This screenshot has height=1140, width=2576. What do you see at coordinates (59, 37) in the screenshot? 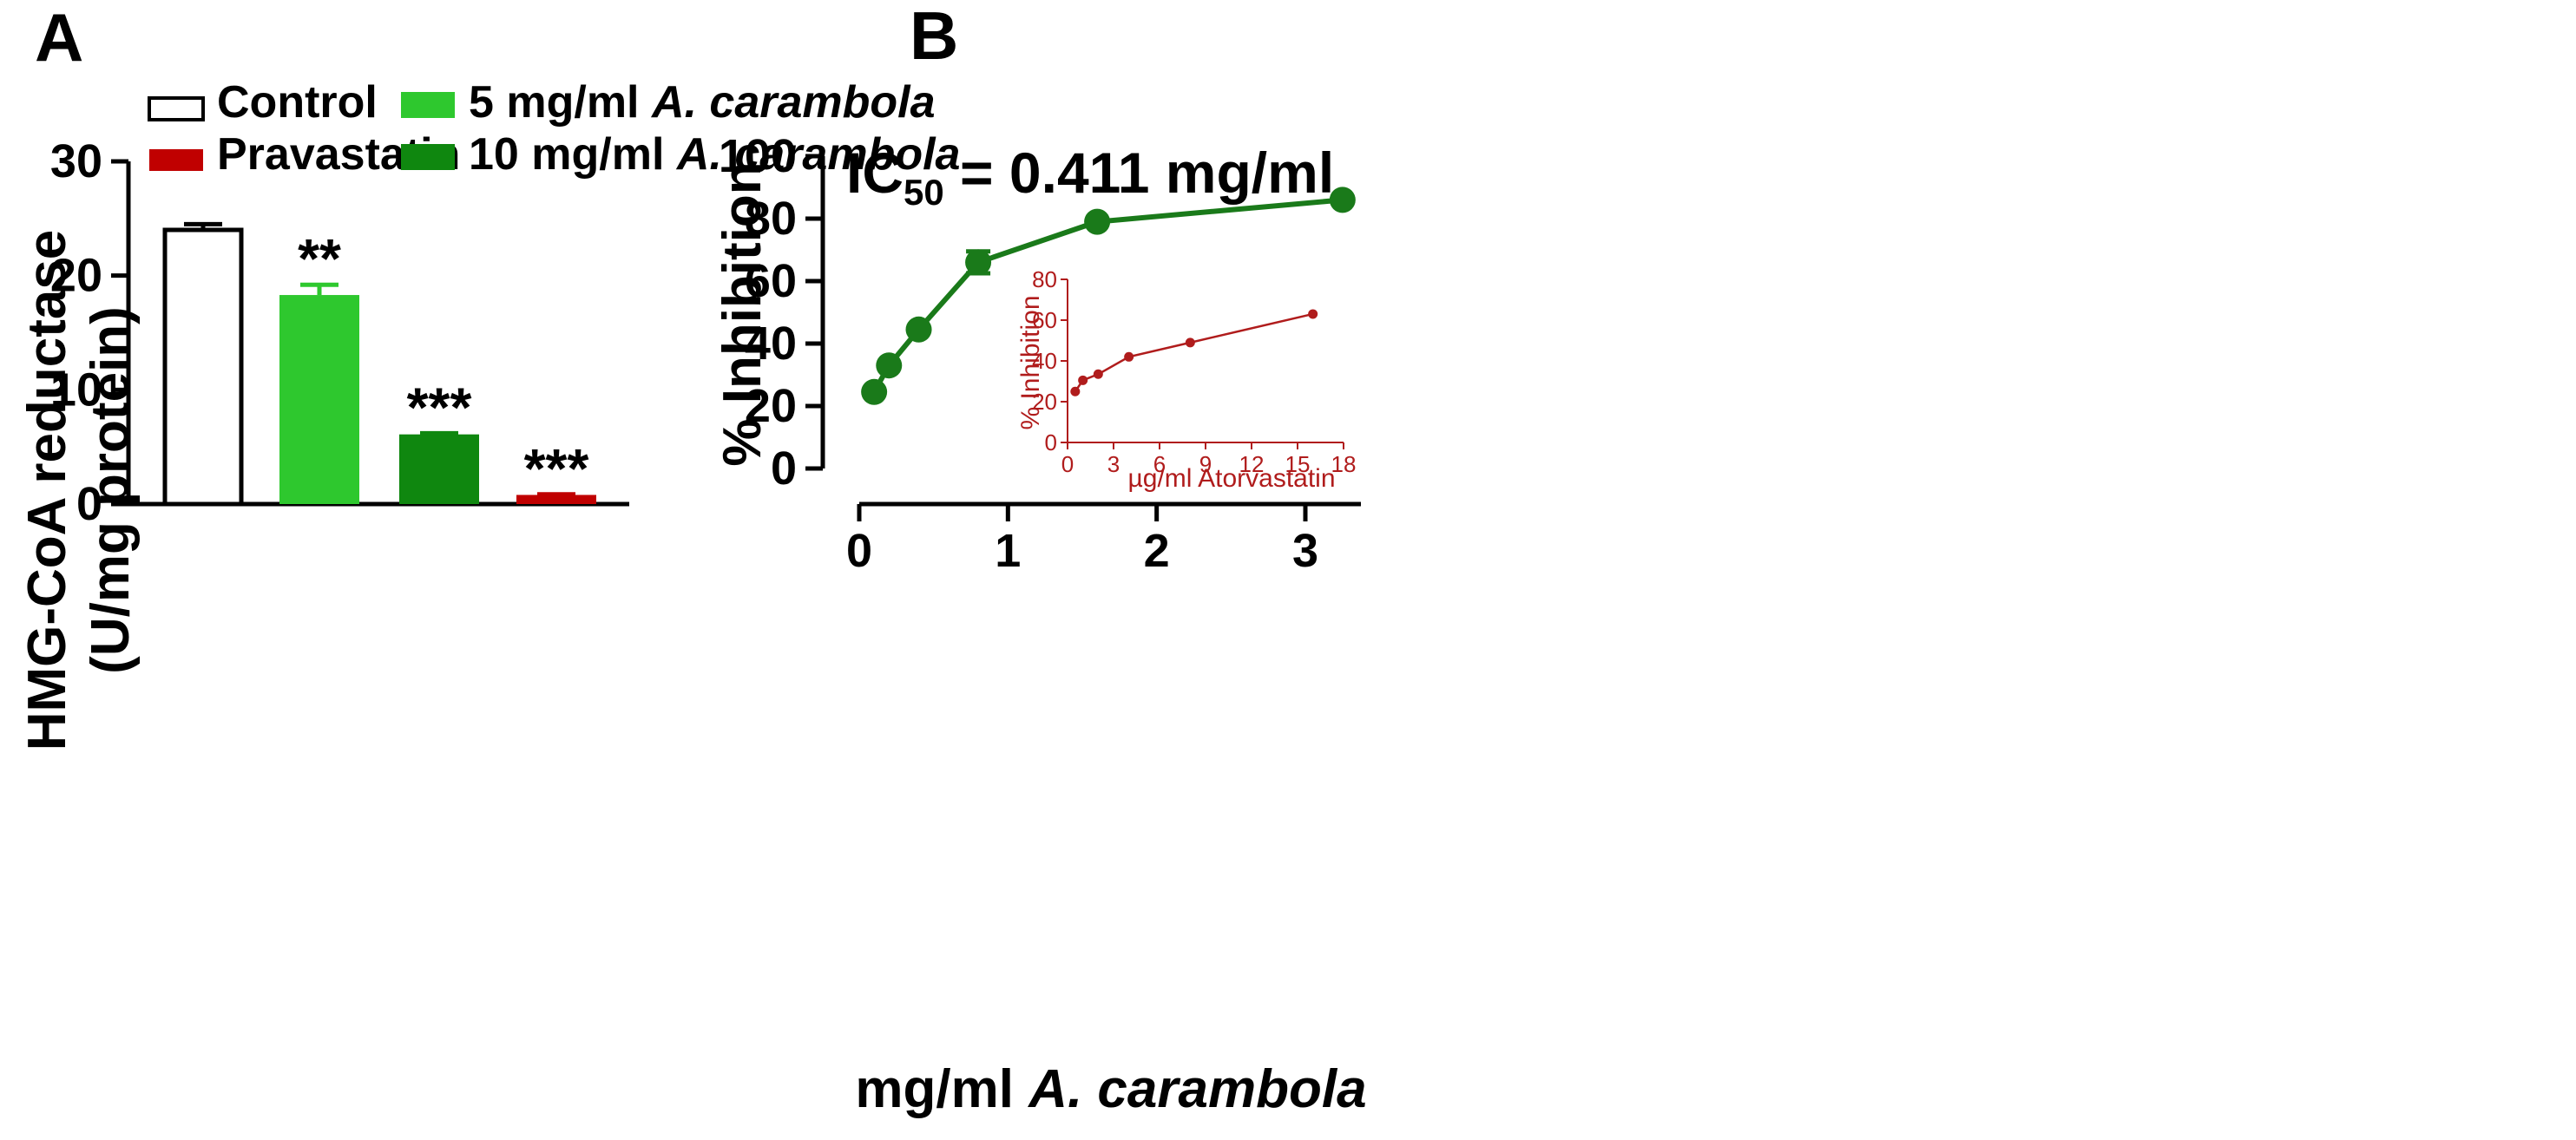
I see `panel-label-a: A` at bounding box center [59, 37].